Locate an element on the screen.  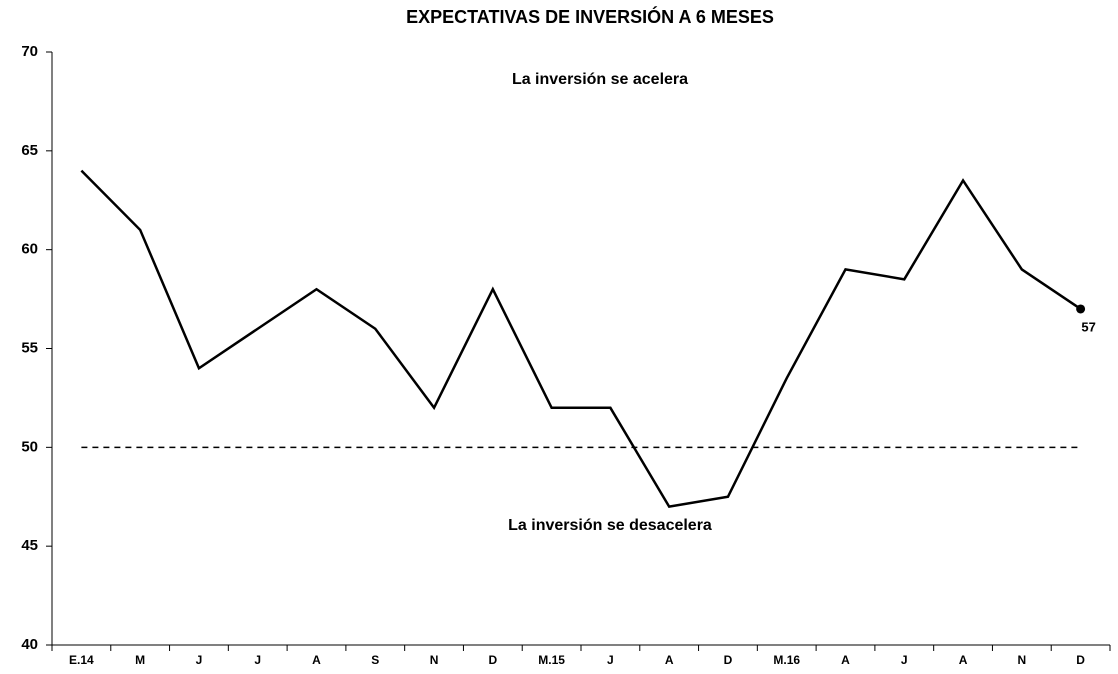
y-tick-label: 65 is located at coordinates (29, 150).